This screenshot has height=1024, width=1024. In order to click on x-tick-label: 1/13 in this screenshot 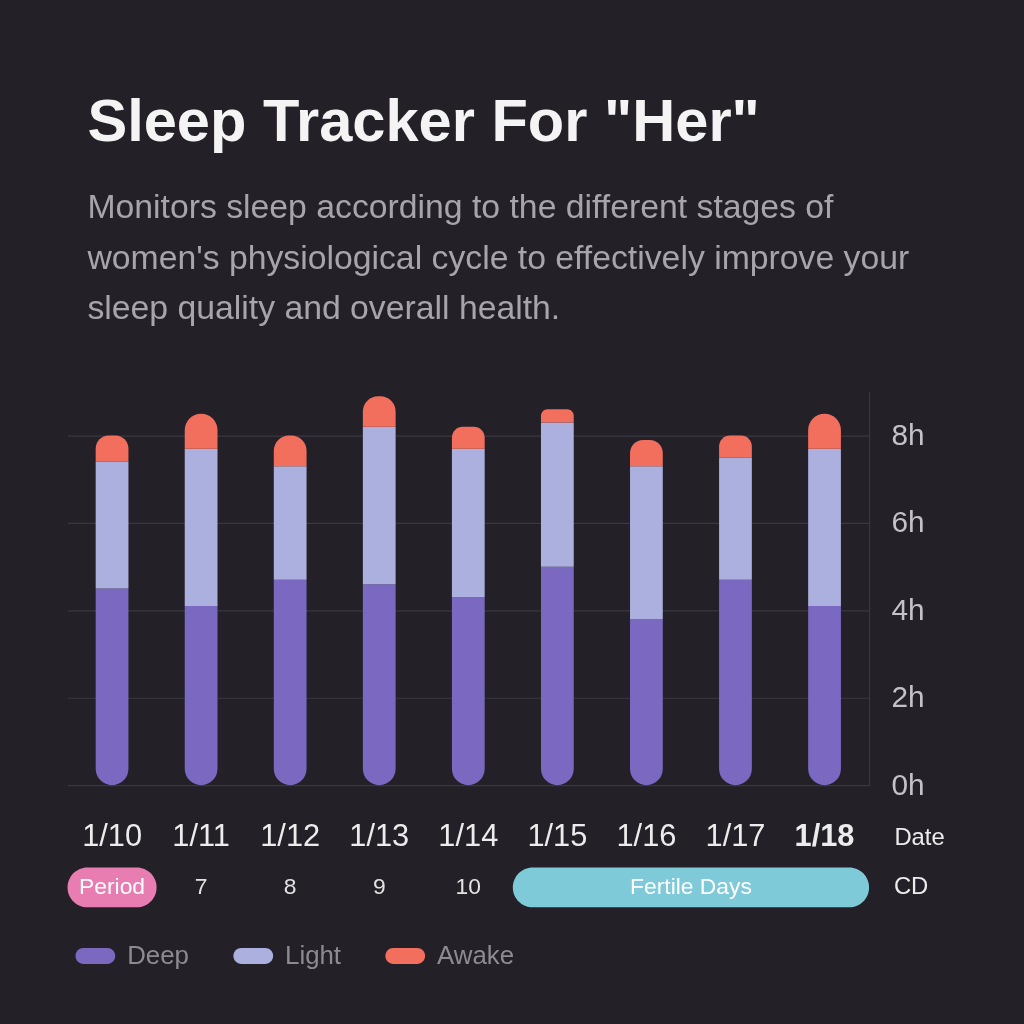, I will do `click(379, 836)`.